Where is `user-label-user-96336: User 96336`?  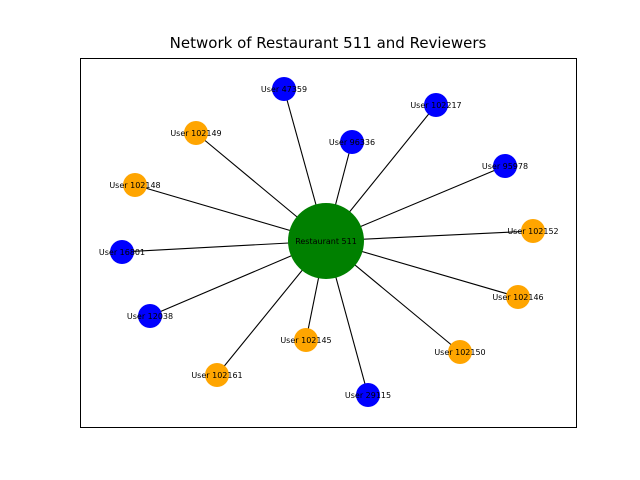
user-label-user-96336: User 96336 is located at coordinates (352, 142).